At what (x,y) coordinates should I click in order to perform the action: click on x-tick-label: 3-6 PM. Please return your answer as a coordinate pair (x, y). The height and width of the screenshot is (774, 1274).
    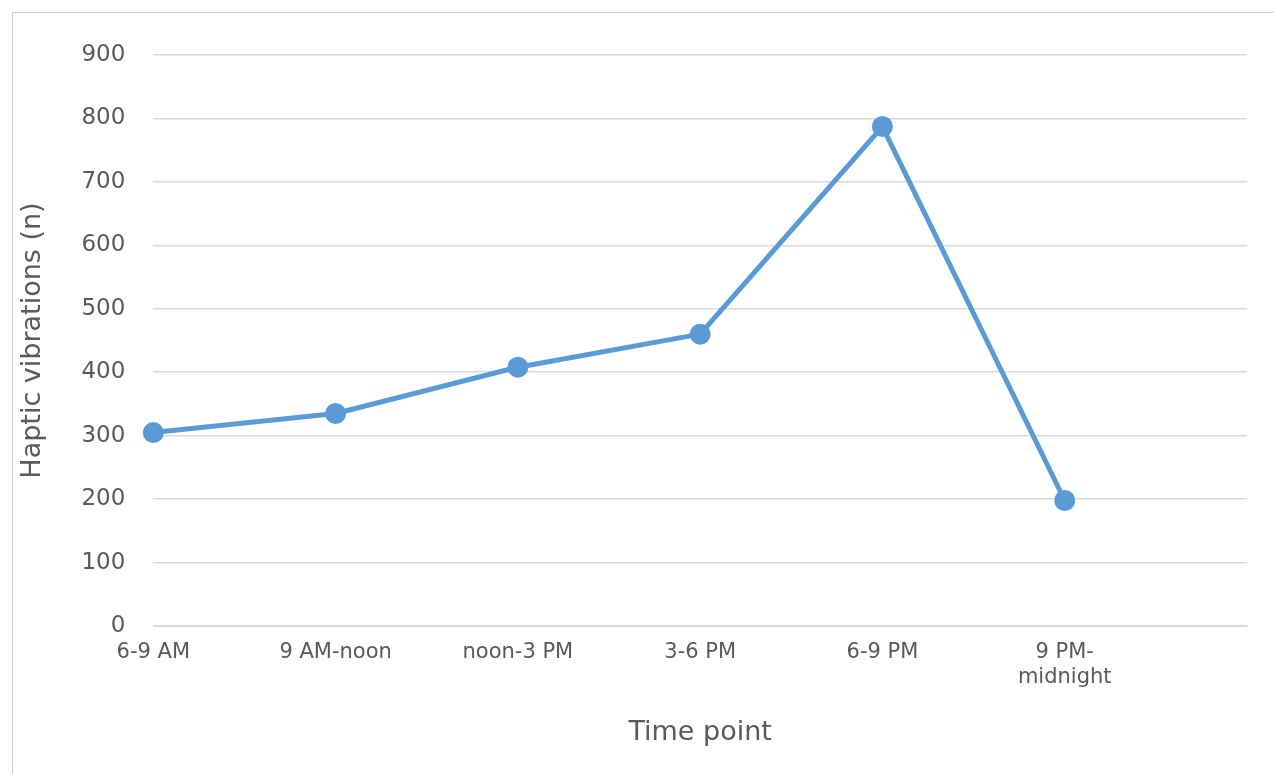
    Looking at the image, I should click on (700, 651).